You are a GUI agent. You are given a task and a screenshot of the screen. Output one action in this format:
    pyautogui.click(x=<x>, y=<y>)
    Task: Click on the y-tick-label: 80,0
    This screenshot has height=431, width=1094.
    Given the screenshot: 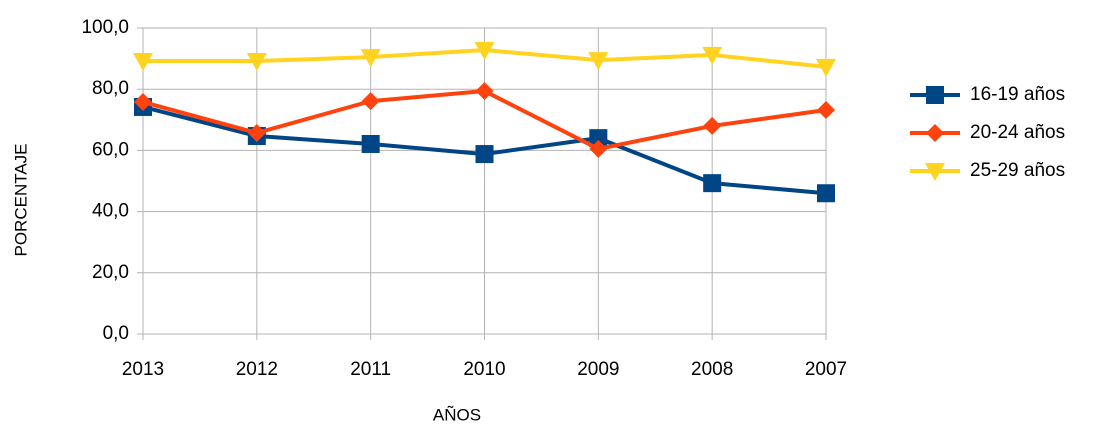 What is the action you would take?
    pyautogui.click(x=110, y=88)
    